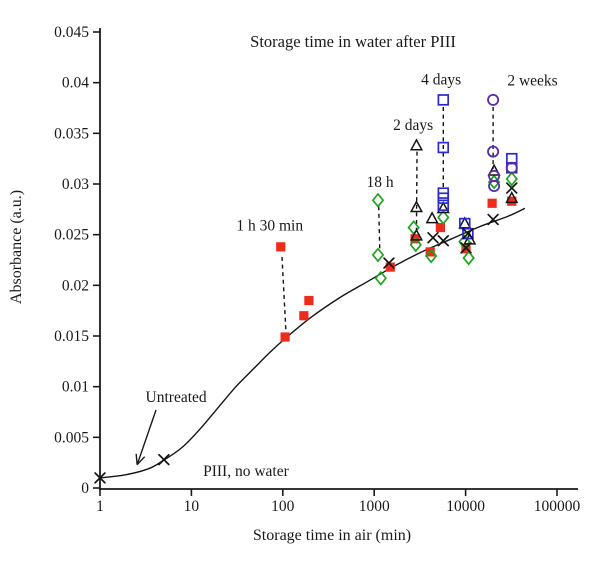  What do you see at coordinates (269, 226) in the screenshot?
I see `annotation-1-h-30-min: 1 h 30 min` at bounding box center [269, 226].